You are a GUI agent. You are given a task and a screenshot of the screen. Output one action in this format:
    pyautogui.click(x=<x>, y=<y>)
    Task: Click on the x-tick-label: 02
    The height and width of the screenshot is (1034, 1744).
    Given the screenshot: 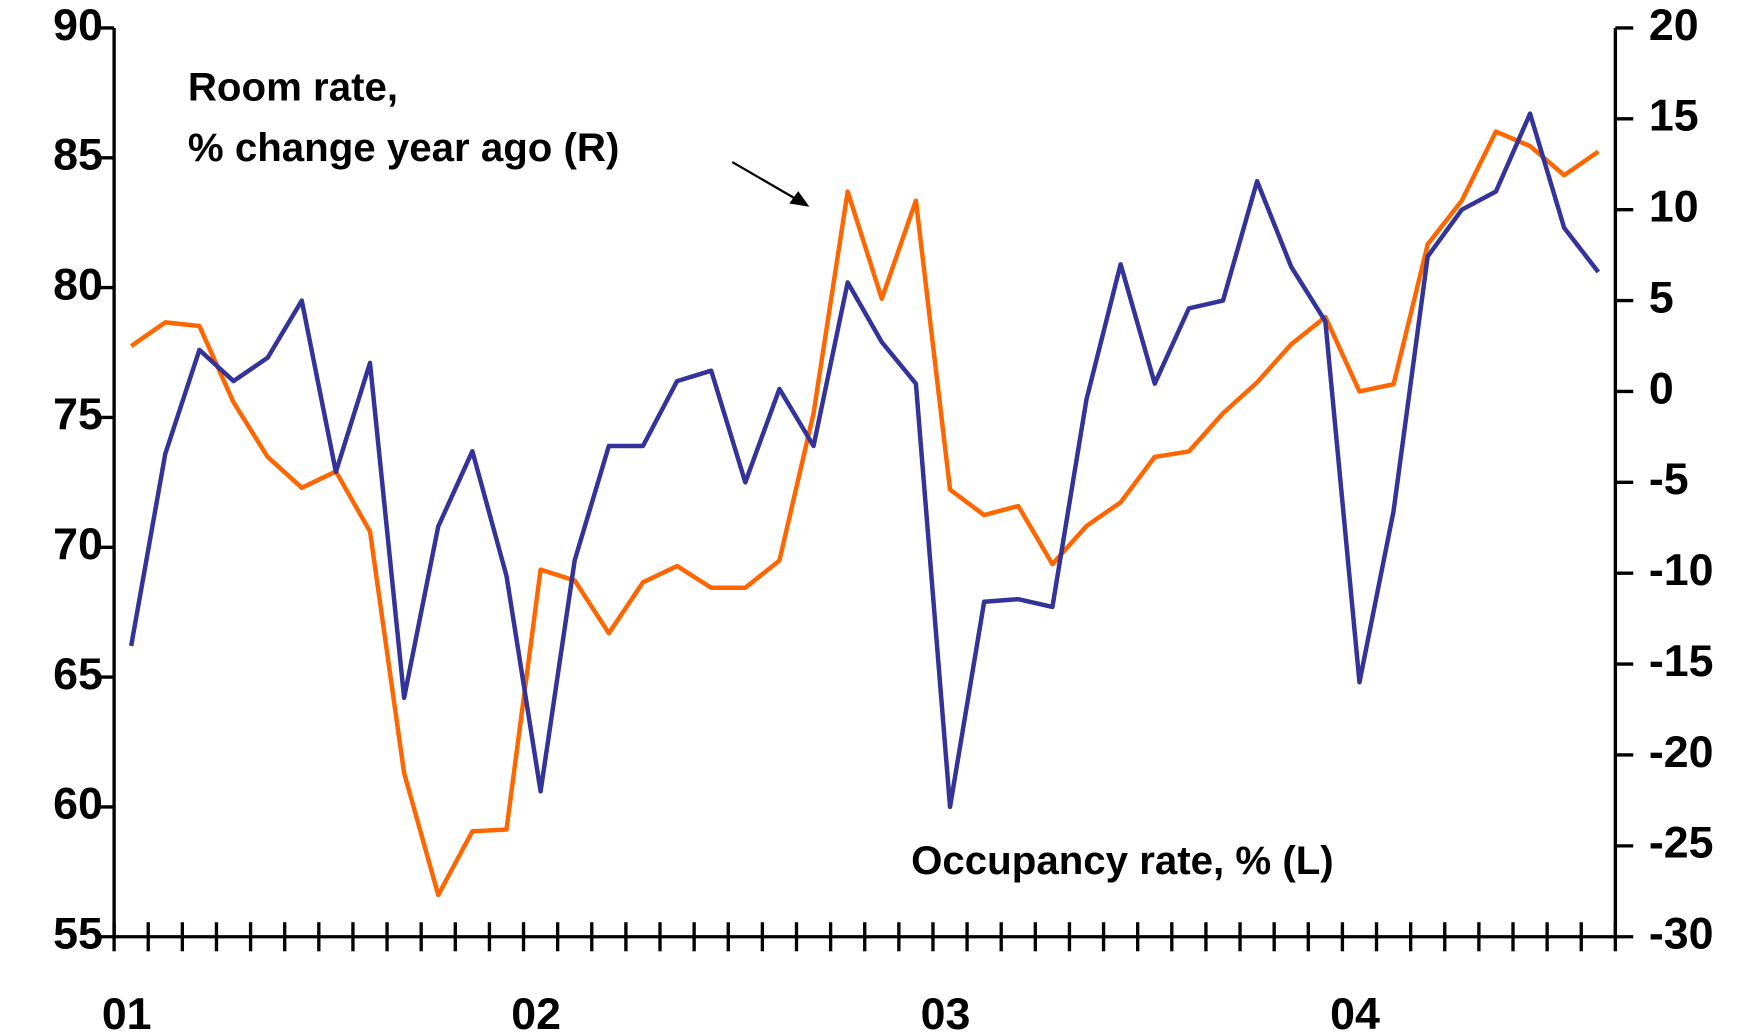 What is the action you would take?
    pyautogui.click(x=536, y=1012)
    